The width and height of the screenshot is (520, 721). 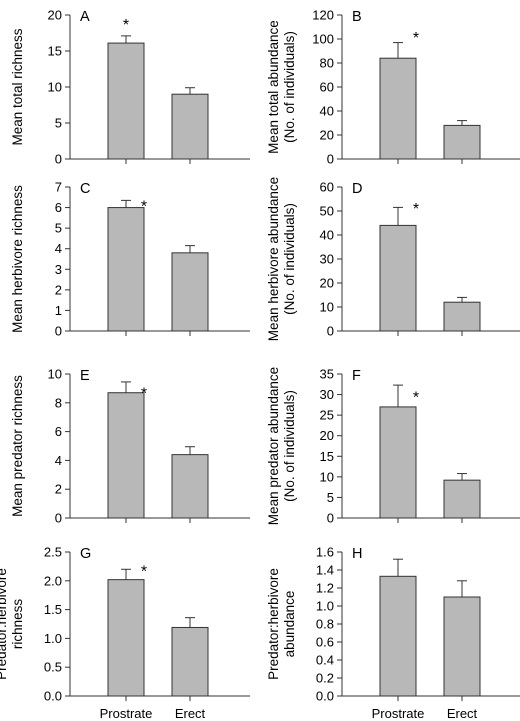 I want to click on y-axis-label: abundance, so click(x=289, y=624).